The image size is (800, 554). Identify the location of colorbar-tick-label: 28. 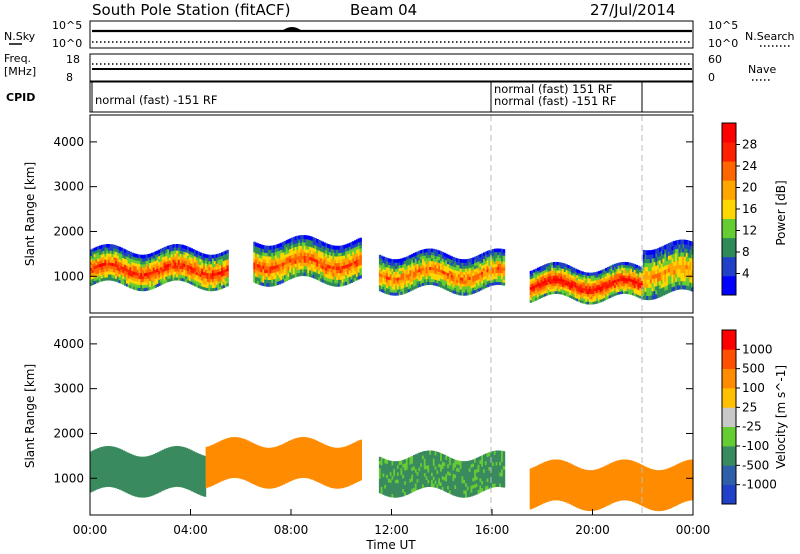
(749, 145).